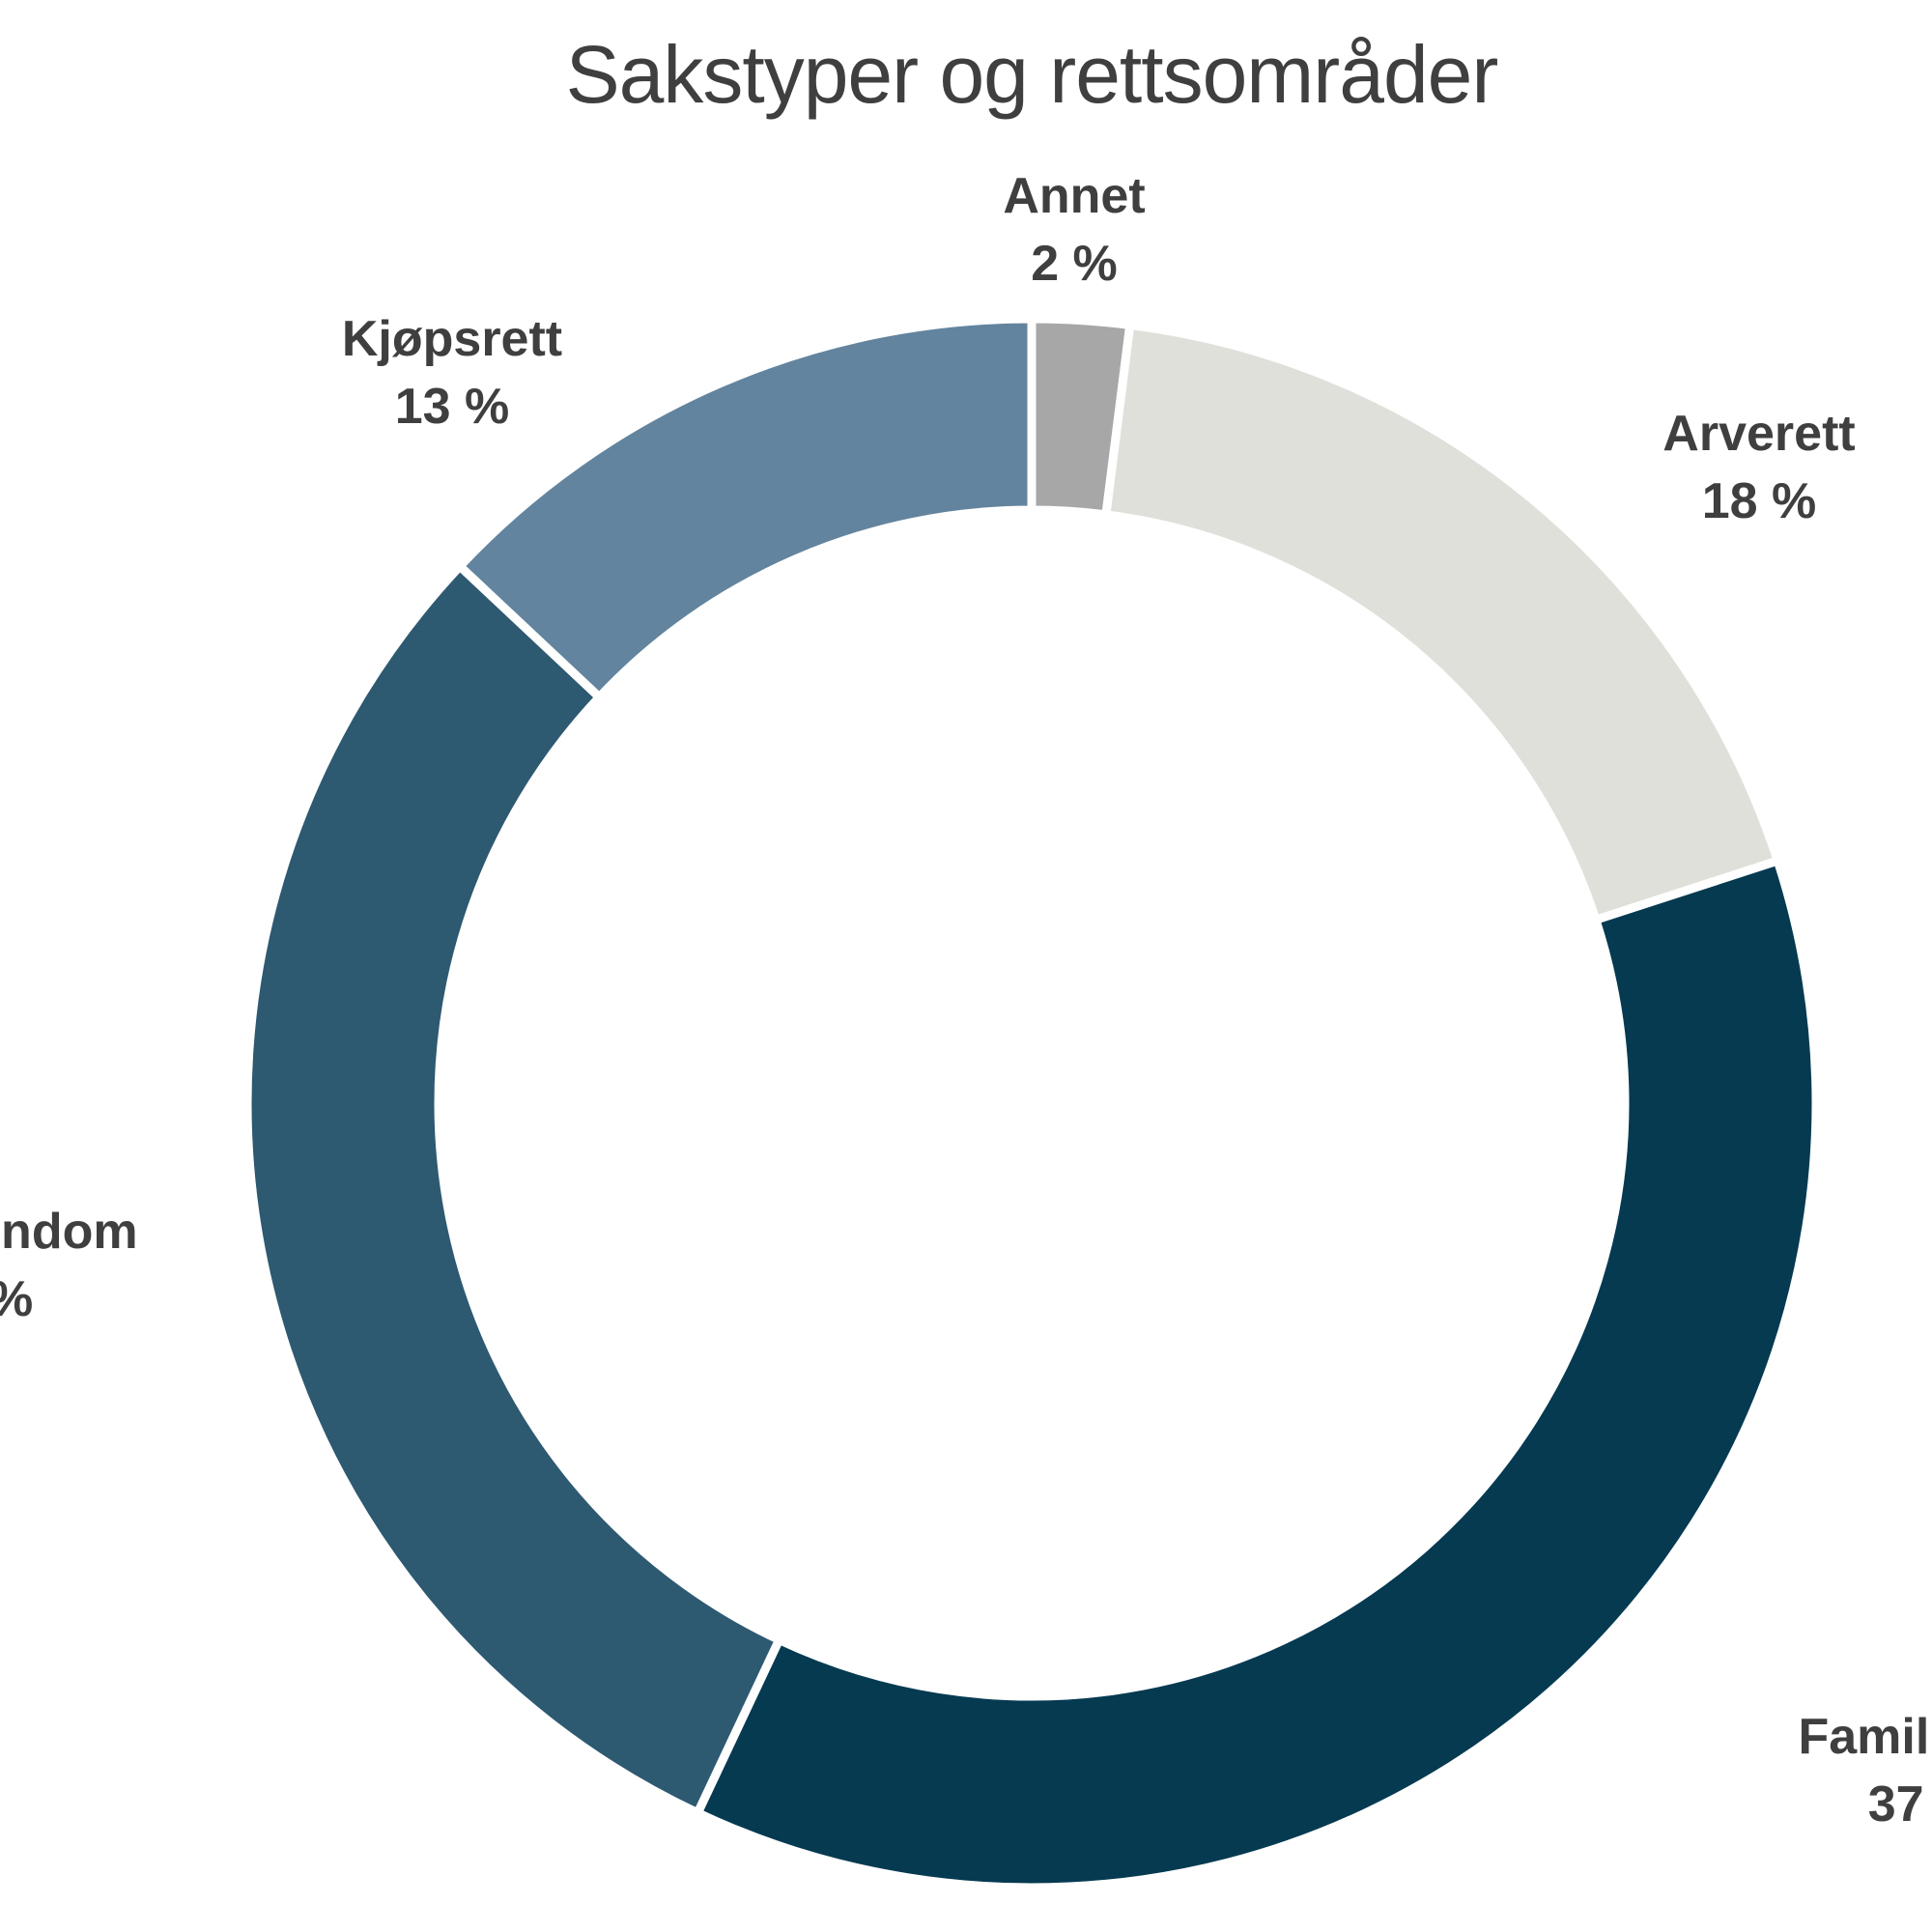 The image size is (1932, 1932). Describe the element at coordinates (69, 1232) in the screenshot. I see `slice-label-fast-eiendom-name: Fast eiendom` at that location.